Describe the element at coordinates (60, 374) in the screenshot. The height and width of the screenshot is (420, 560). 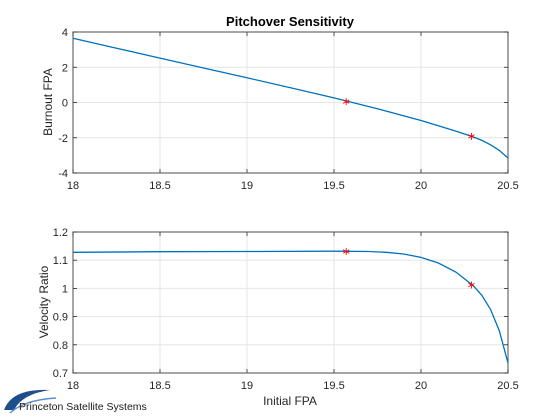
I see `y-tick-label: 0.7` at that location.